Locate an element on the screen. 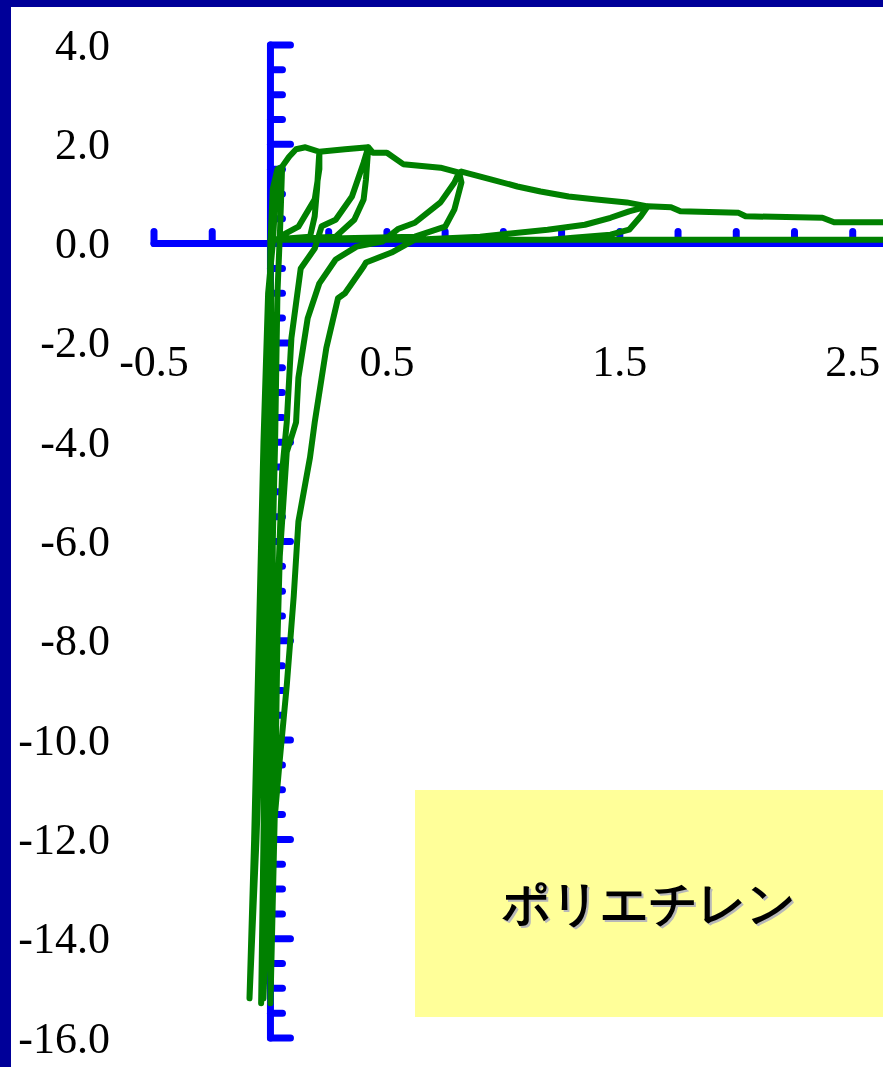  y-tick-label: -4.0 is located at coordinates (75, 442).